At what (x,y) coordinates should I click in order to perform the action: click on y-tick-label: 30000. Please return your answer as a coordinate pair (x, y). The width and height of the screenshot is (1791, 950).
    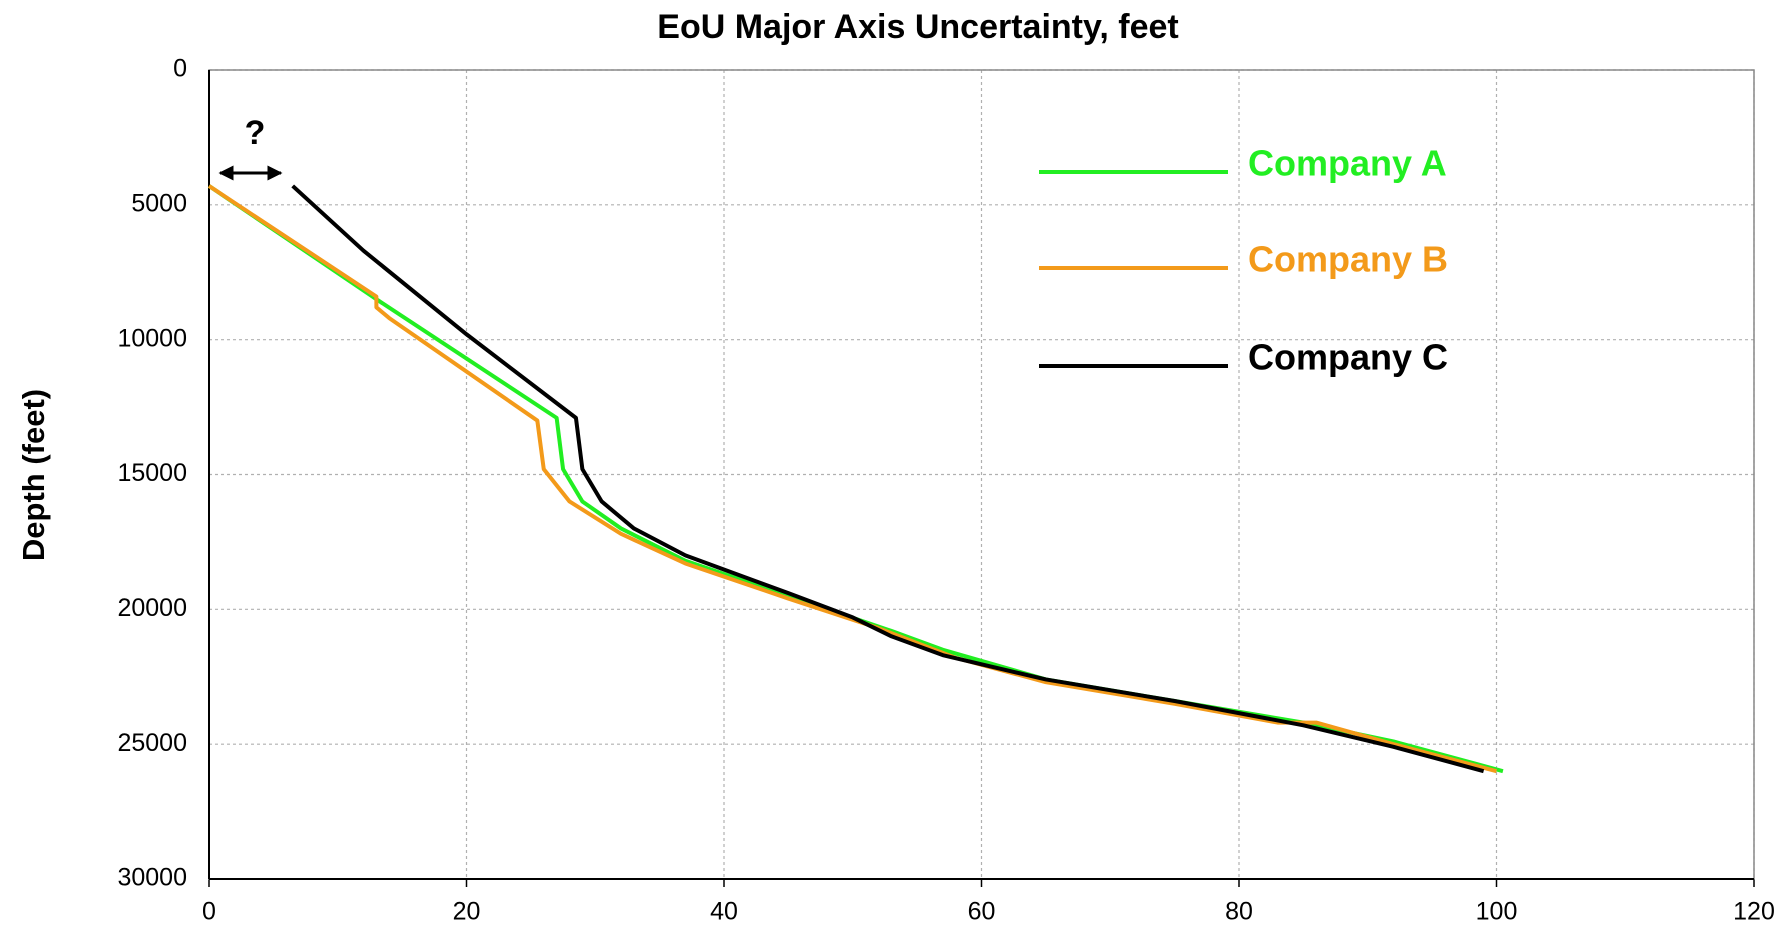
    Looking at the image, I should click on (152, 878).